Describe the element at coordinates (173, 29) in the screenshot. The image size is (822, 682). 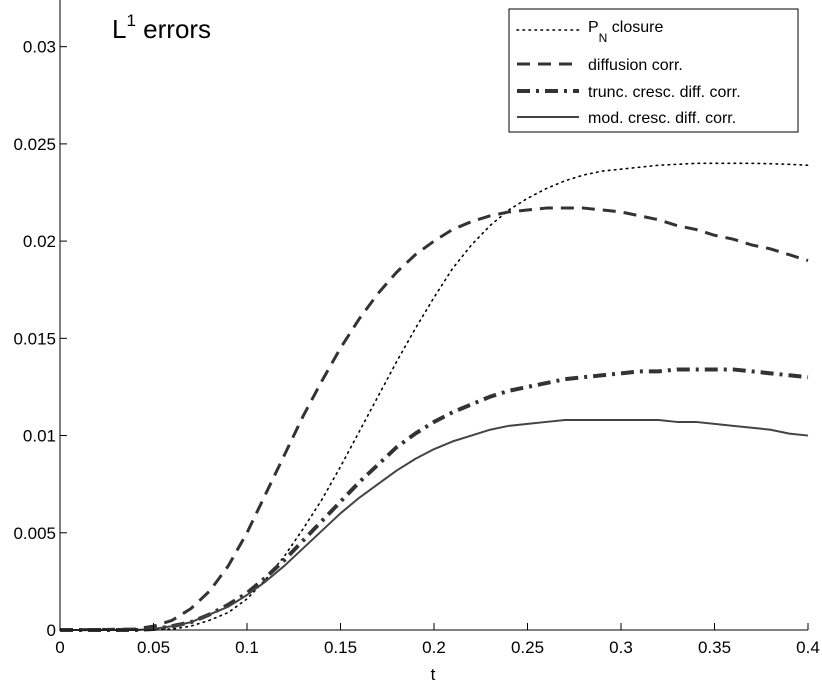
I see `chart-title-rest: errors` at that location.